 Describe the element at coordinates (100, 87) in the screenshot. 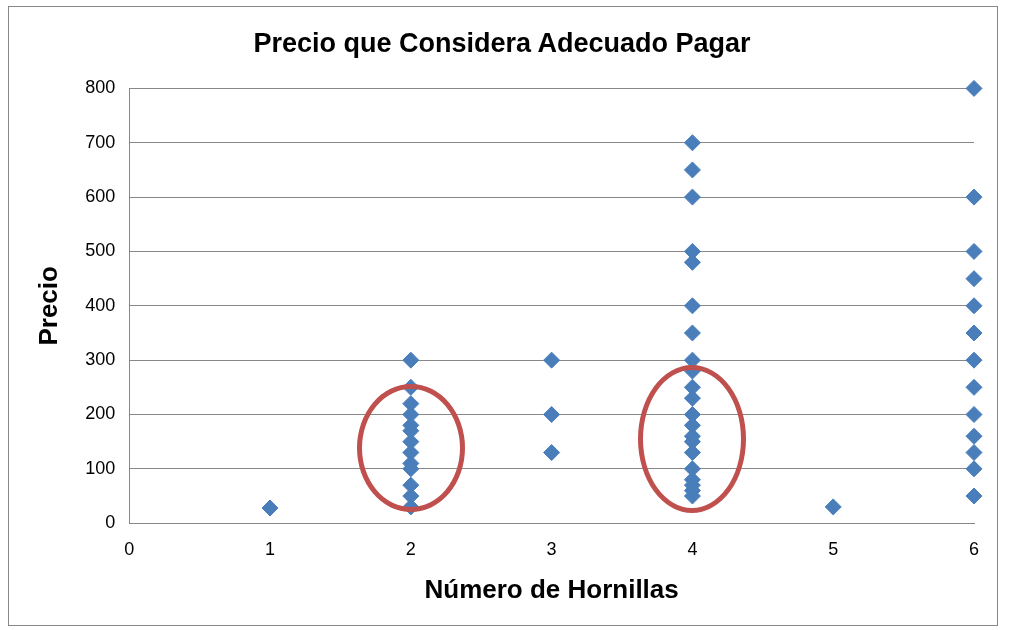

I see `y-tick-label: 800` at that location.